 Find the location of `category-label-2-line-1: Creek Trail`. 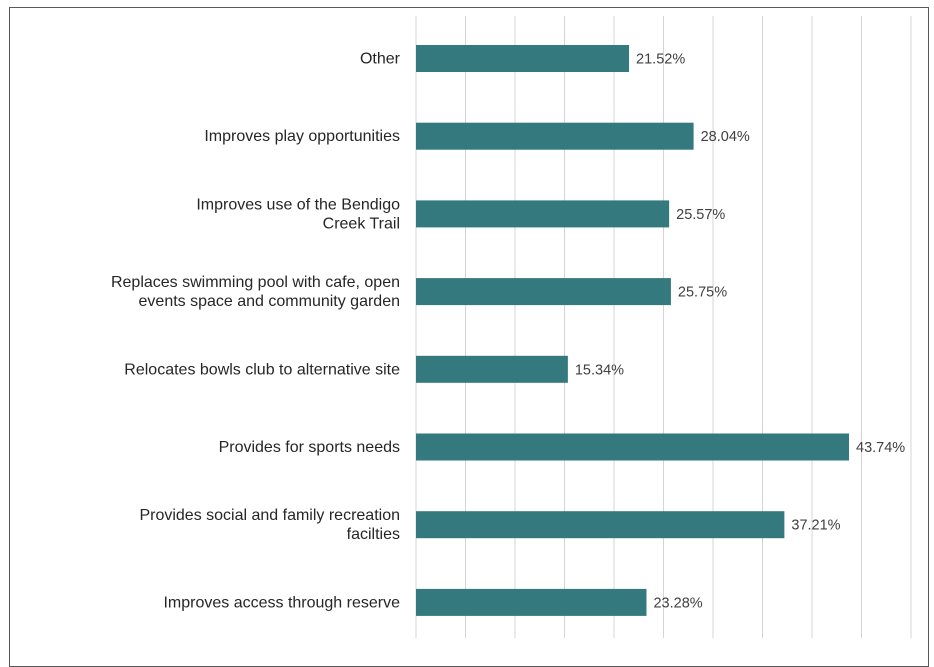

category-label-2-line-1: Creek Trail is located at coordinates (361, 223).